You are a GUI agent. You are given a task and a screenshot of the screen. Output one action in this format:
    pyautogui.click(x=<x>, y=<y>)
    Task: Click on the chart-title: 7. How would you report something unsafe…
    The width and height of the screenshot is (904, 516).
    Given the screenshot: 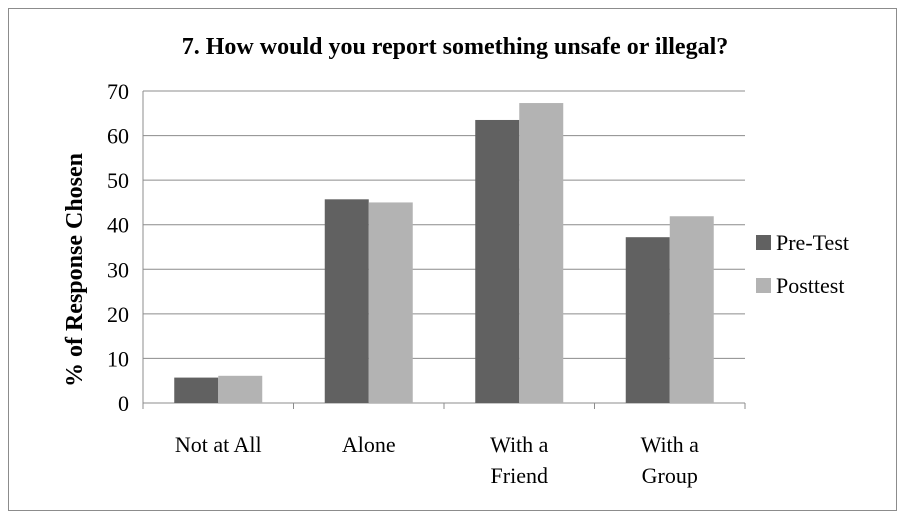 What is the action you would take?
    pyautogui.click(x=455, y=47)
    